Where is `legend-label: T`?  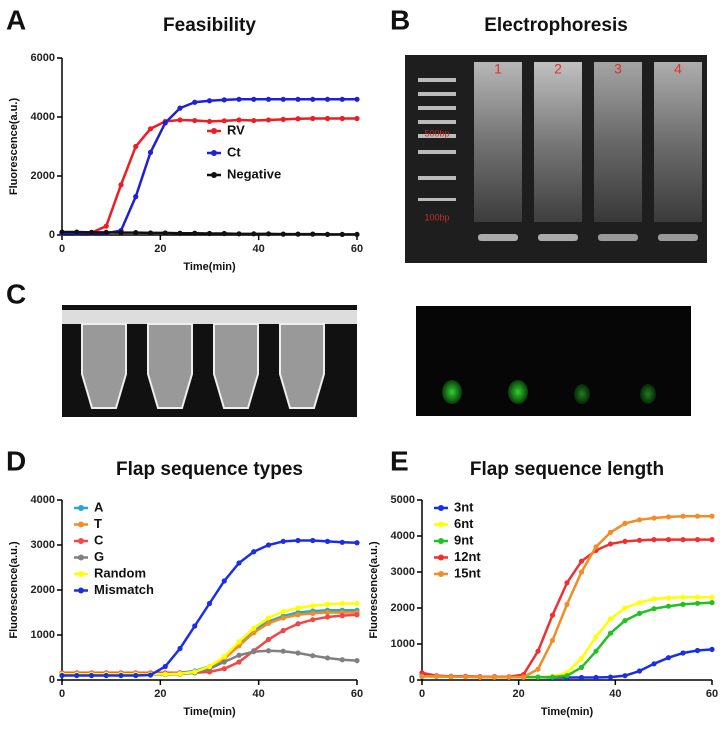
legend-label: T is located at coordinates (98, 523).